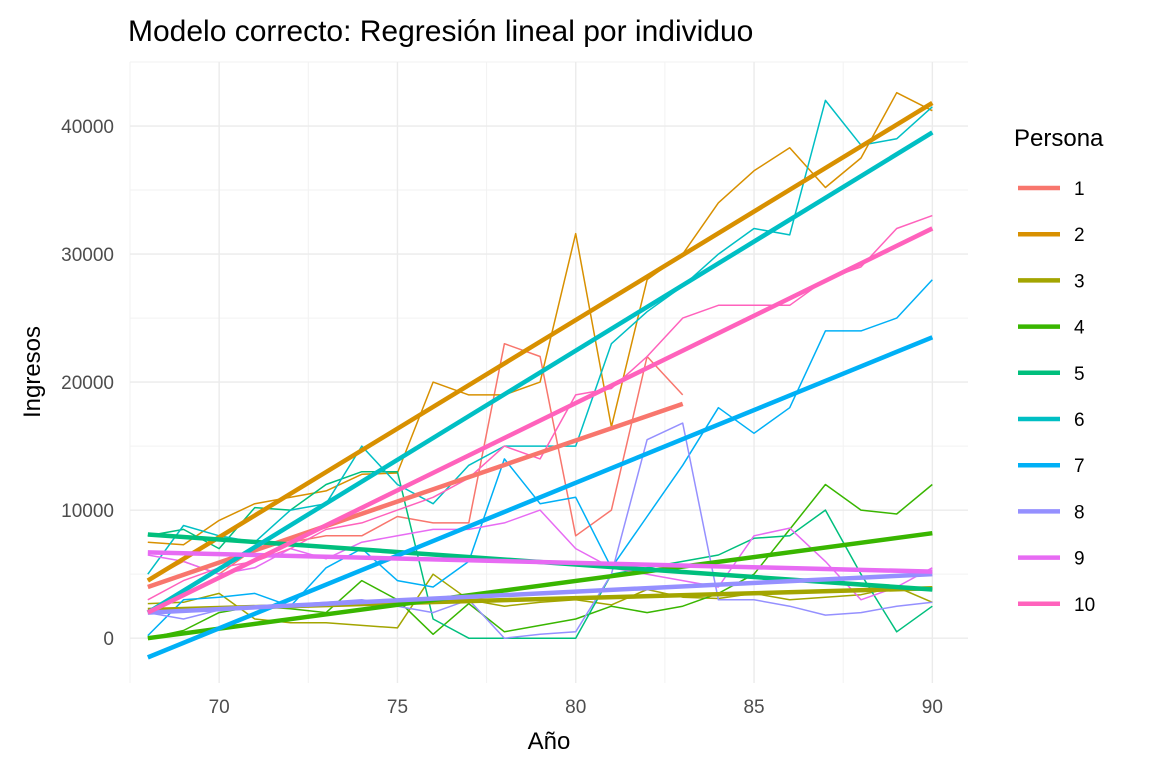  Describe the element at coordinates (753, 707) in the screenshot. I see `x-tick-label: 85` at that location.